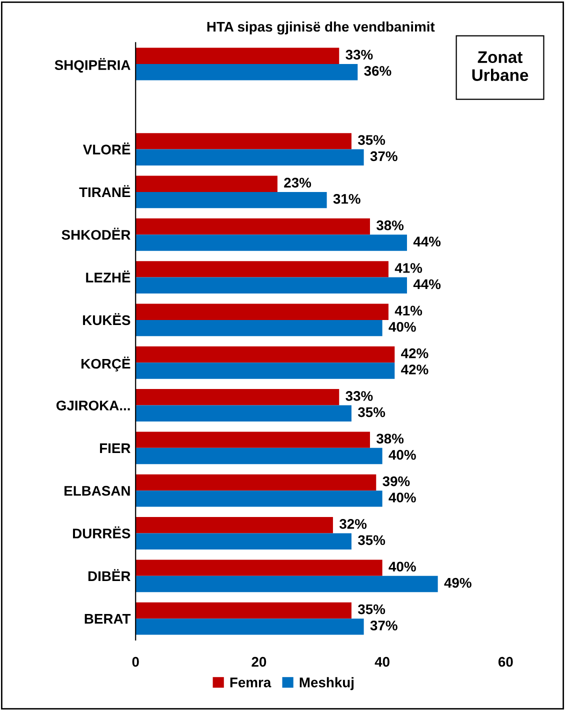 The height and width of the screenshot is (711, 565). I want to click on y-tick-label: KUKËS, so click(106, 319).